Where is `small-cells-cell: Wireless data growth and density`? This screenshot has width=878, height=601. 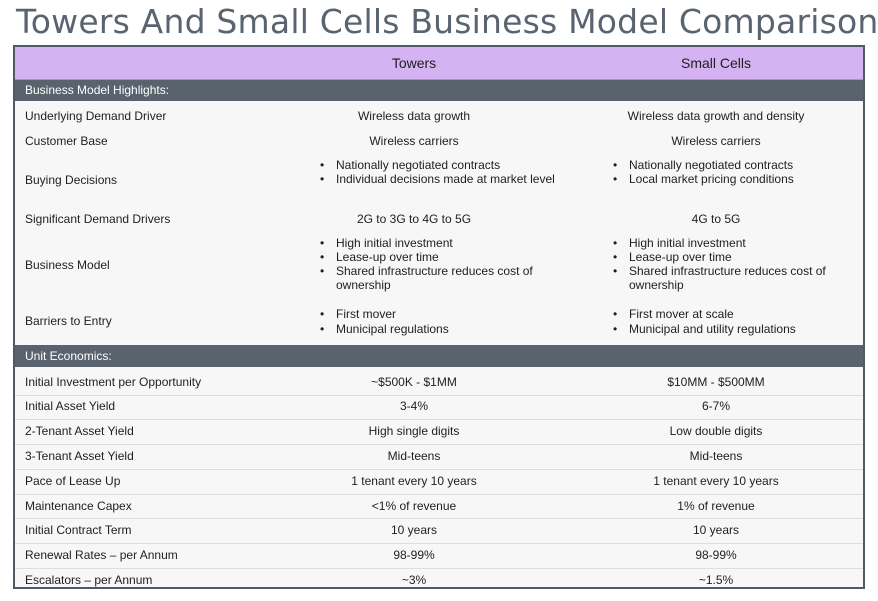
small-cells-cell: Wireless data growth and density is located at coordinates (716, 116).